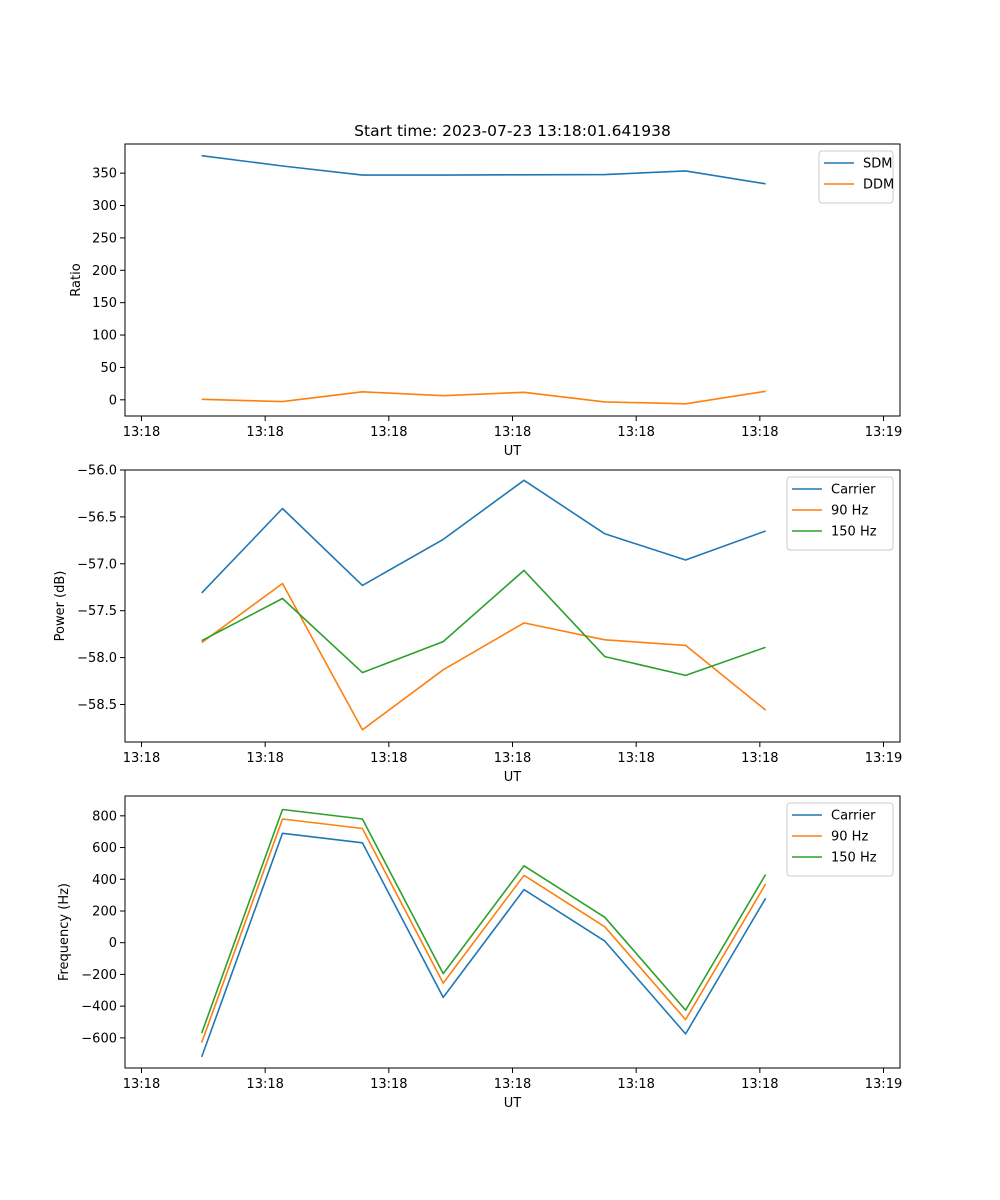  I want to click on y-tick-label: −58.5, so click(97, 705).